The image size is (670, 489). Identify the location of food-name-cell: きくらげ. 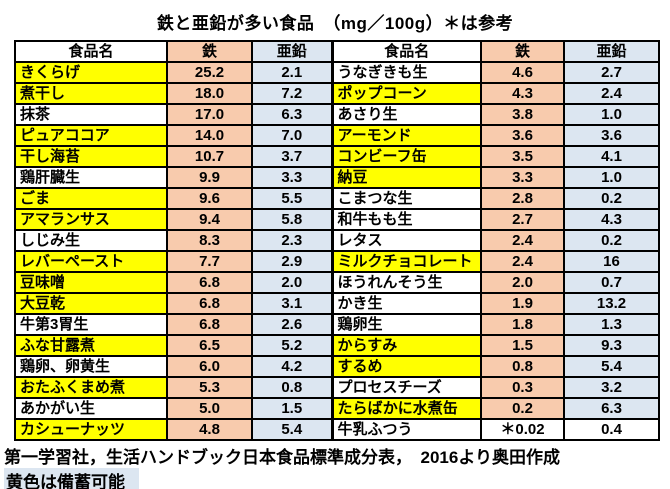
(91, 72).